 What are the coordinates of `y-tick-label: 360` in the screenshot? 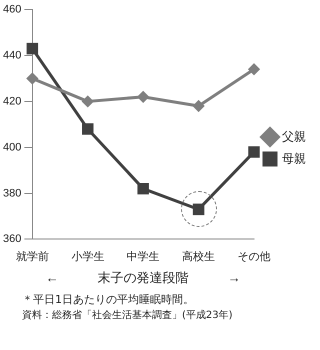 It's located at (12, 239).